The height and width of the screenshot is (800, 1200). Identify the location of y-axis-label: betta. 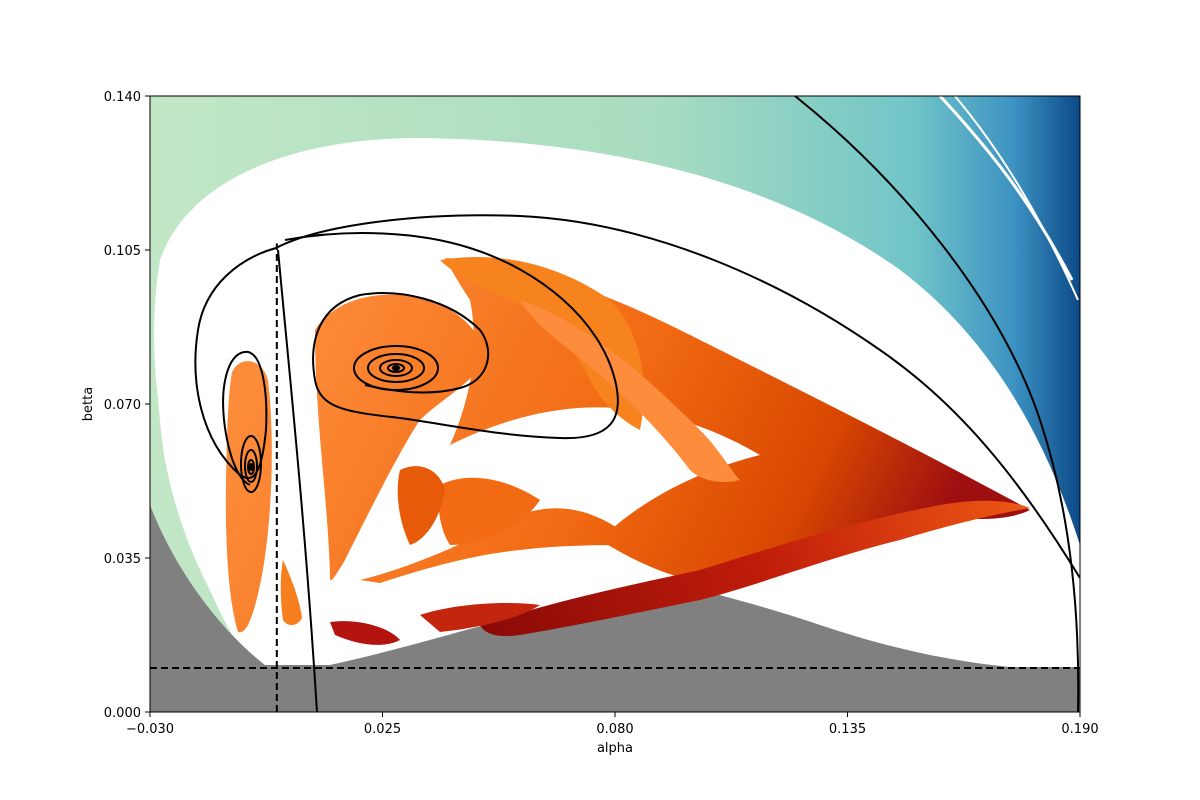
(88, 404).